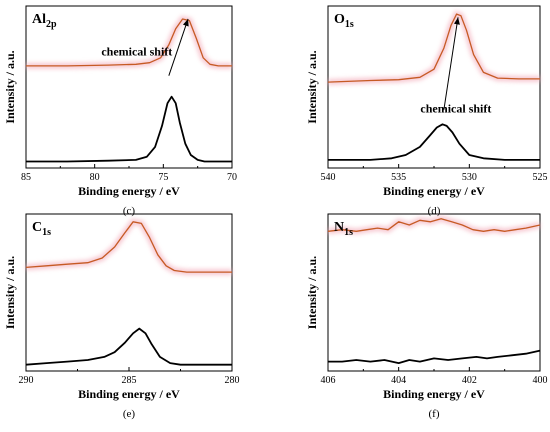 The width and height of the screenshot is (550, 432). What do you see at coordinates (163, 177) in the screenshot?
I see `x-tick-label: 75` at bounding box center [163, 177].